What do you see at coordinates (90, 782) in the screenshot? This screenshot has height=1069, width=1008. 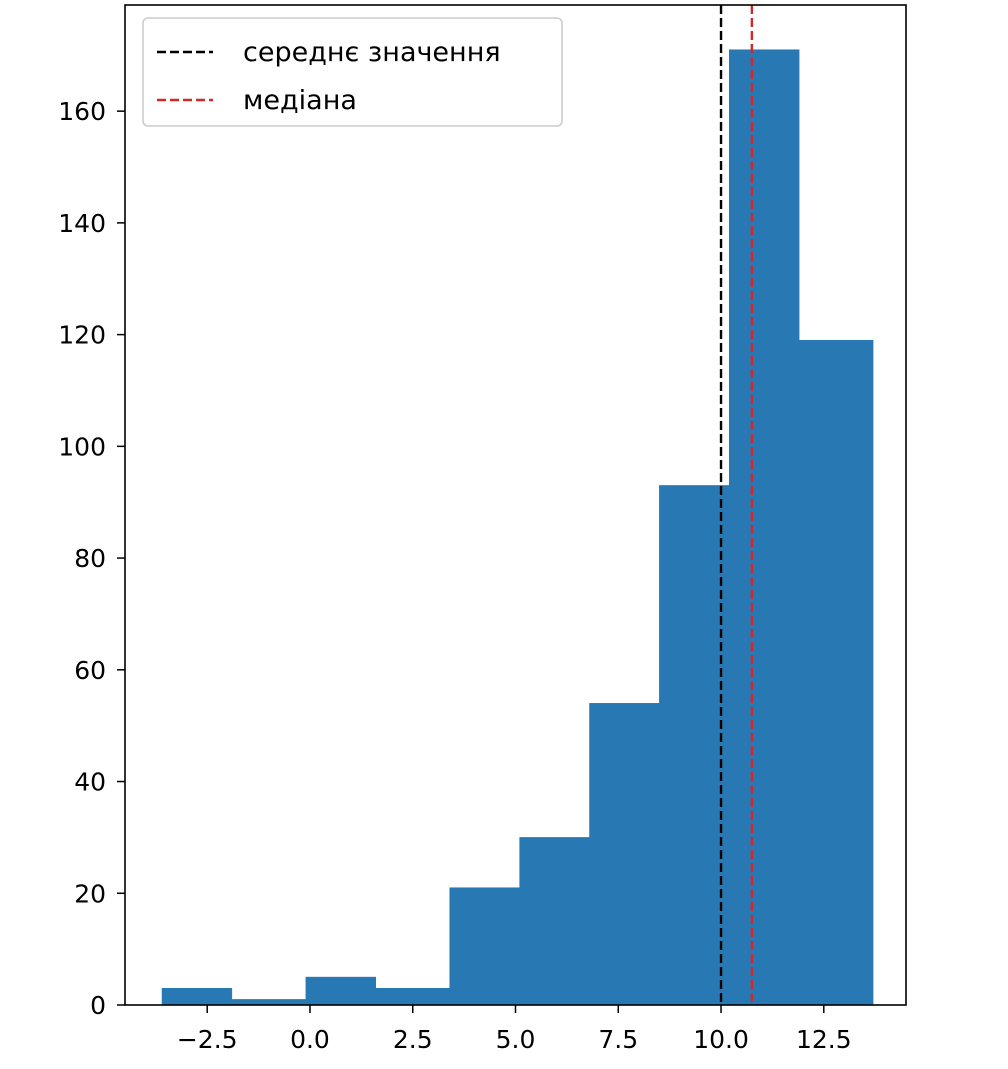 I see `y-tick-label: 40` at bounding box center [90, 782].